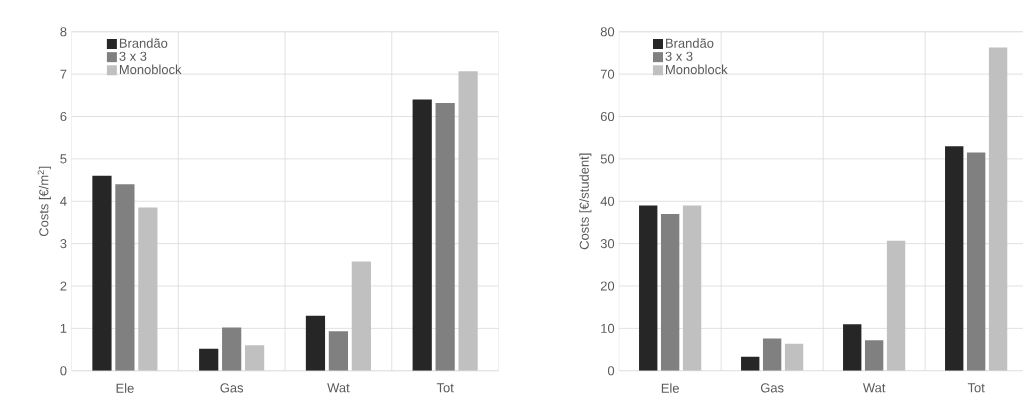  Describe the element at coordinates (63, 201) in the screenshot. I see `y-tick-label: 4` at that location.